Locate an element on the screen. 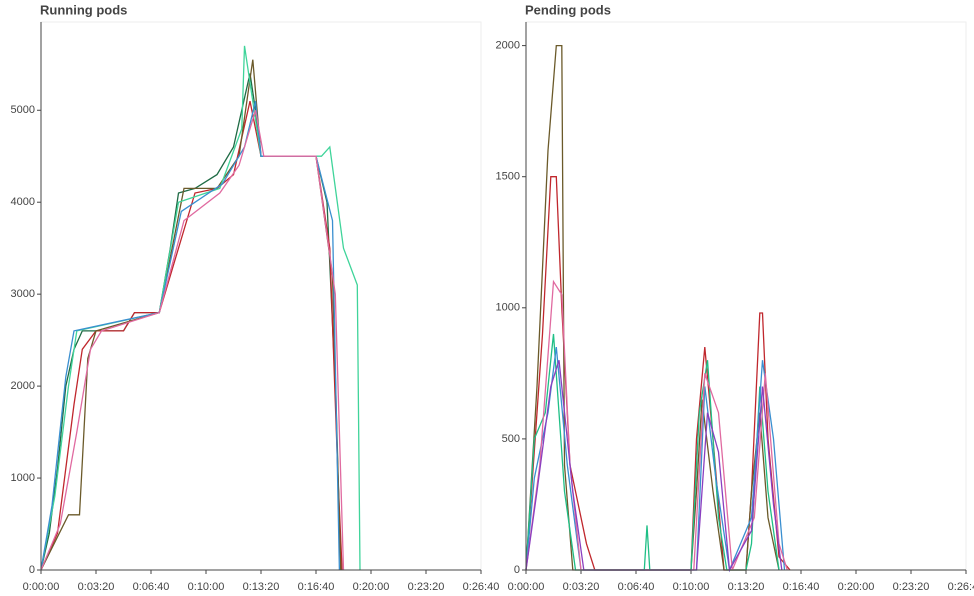 This screenshot has width=974, height=596. y-tick-label: 3000 is located at coordinates (23, 294).